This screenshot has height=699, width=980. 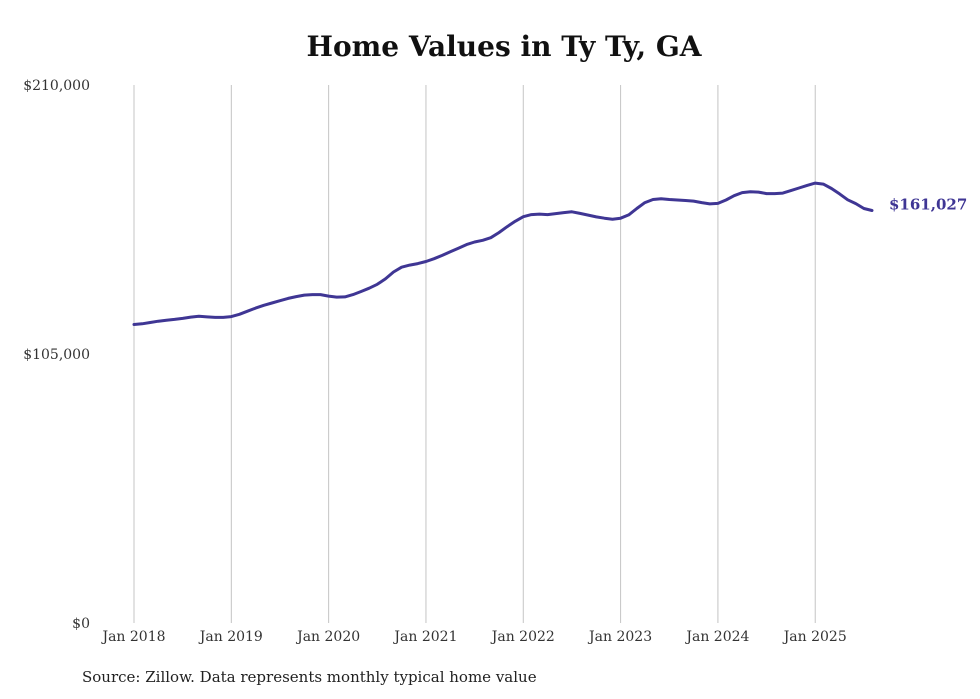 I want to click on y-tick-label: $105,000, so click(x=56, y=355).